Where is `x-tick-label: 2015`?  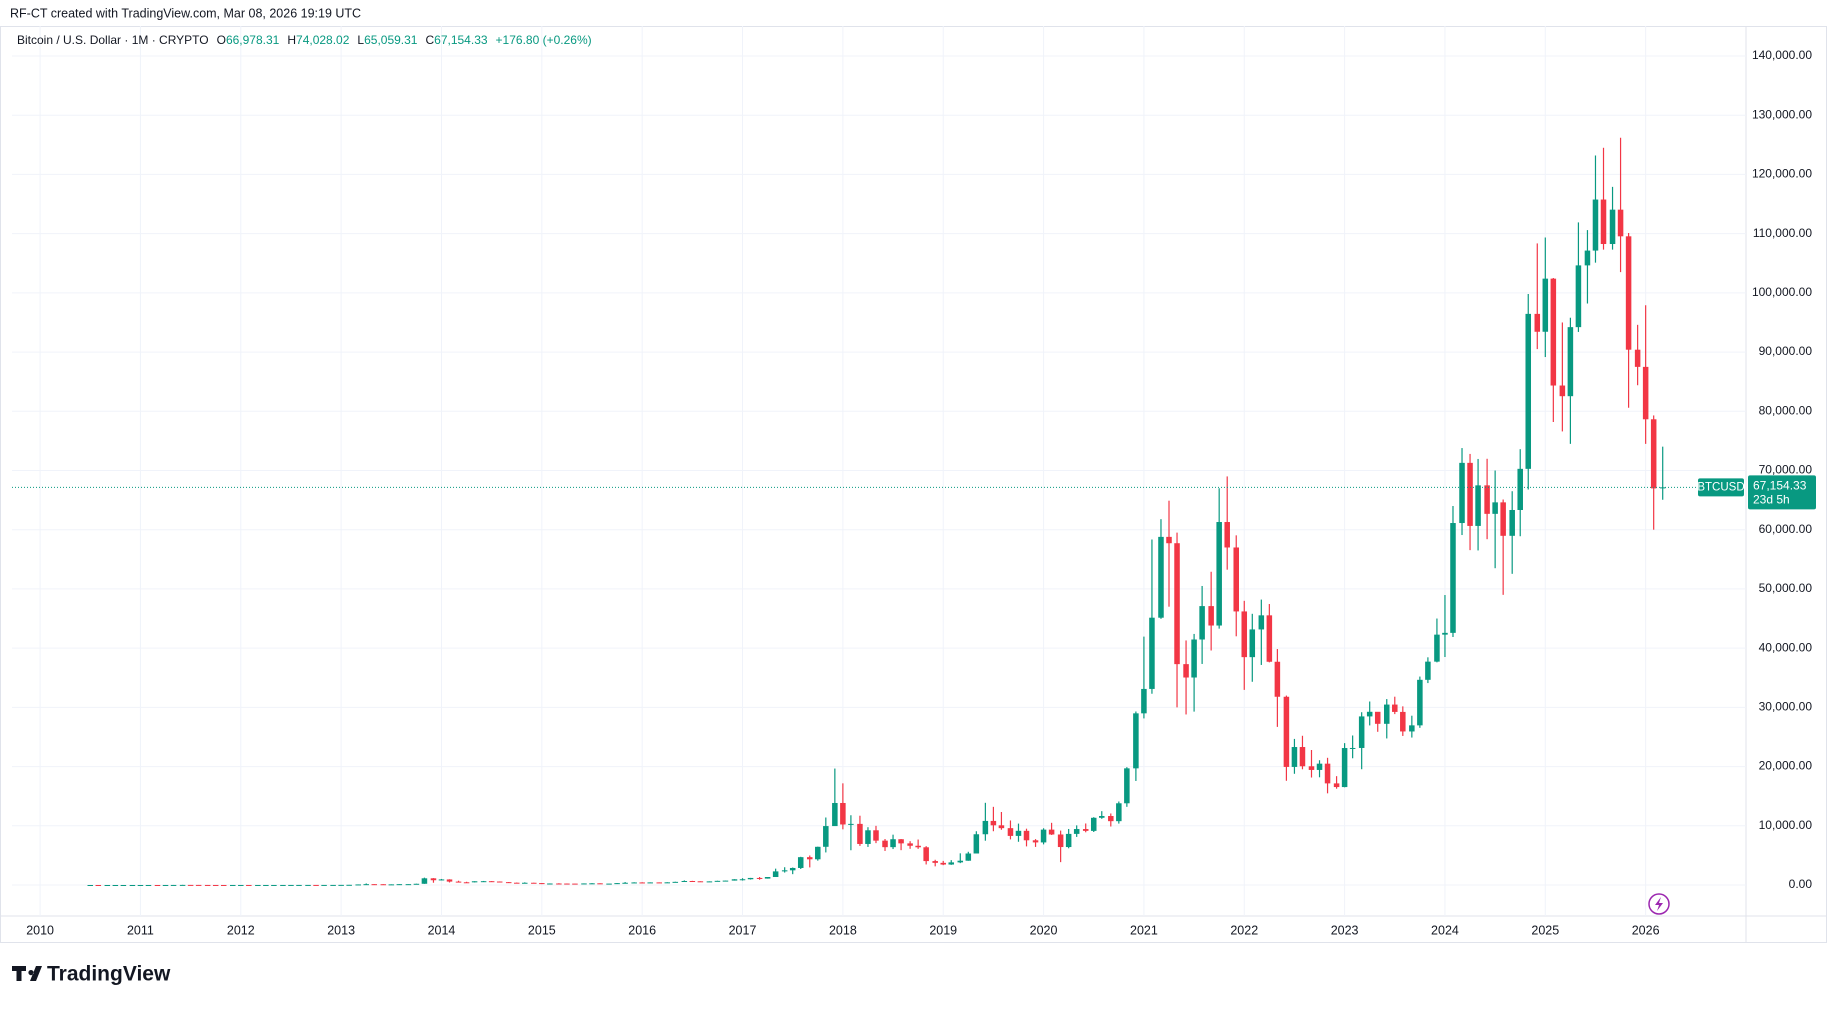 x-tick-label: 2015 is located at coordinates (542, 930).